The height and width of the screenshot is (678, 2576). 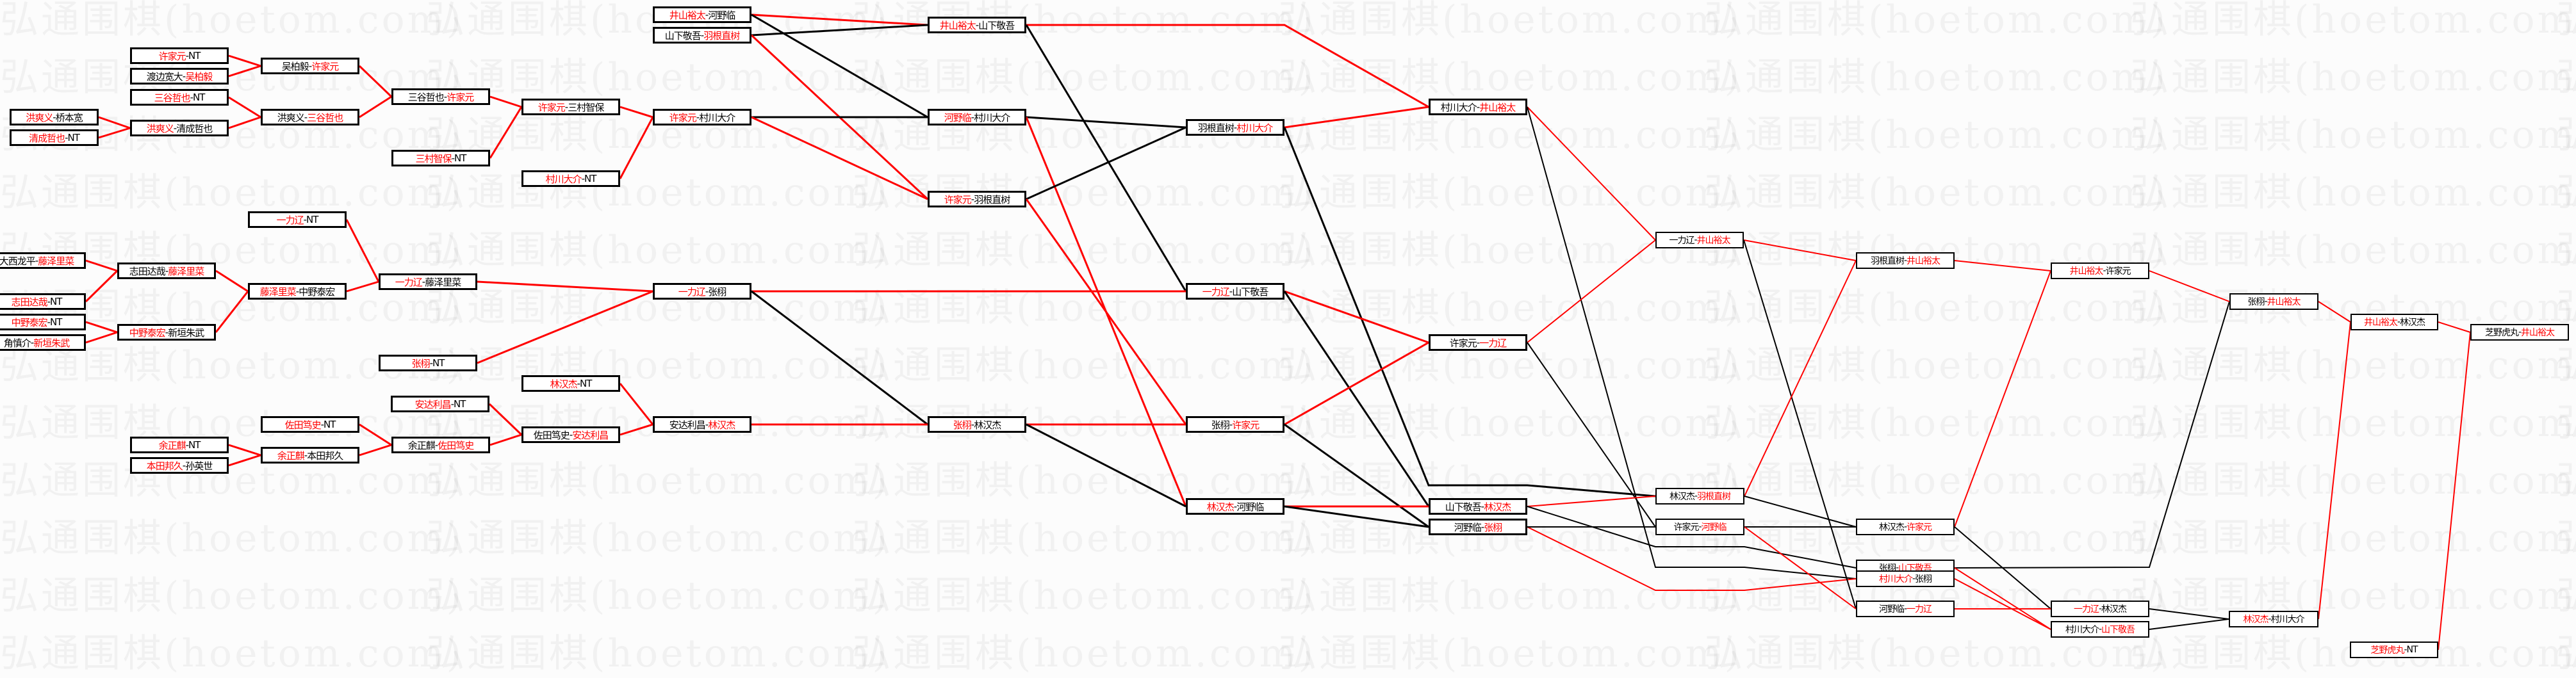 What do you see at coordinates (570, 383) in the screenshot?
I see `match-box: 林汉杰 - NT` at bounding box center [570, 383].